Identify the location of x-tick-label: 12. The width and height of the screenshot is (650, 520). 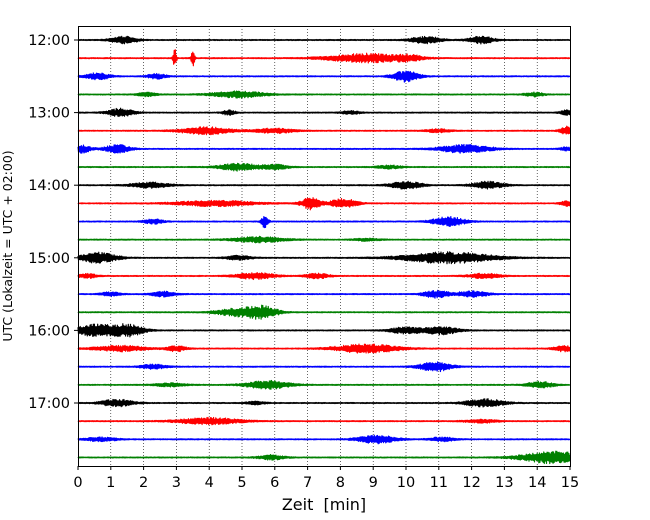
(471, 483).